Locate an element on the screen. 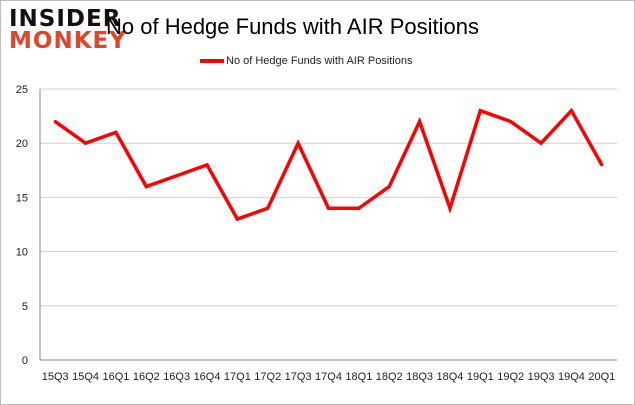 The width and height of the screenshot is (635, 405). y-tick-label: 20 is located at coordinates (22, 144).